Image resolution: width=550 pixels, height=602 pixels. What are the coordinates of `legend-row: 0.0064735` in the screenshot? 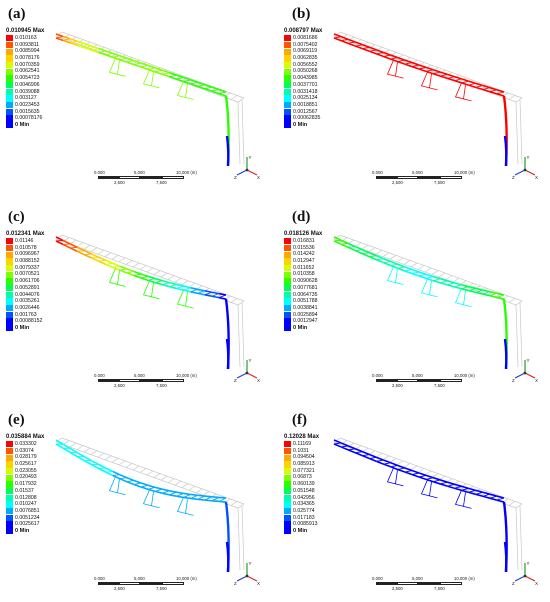 It's located at (324, 295).